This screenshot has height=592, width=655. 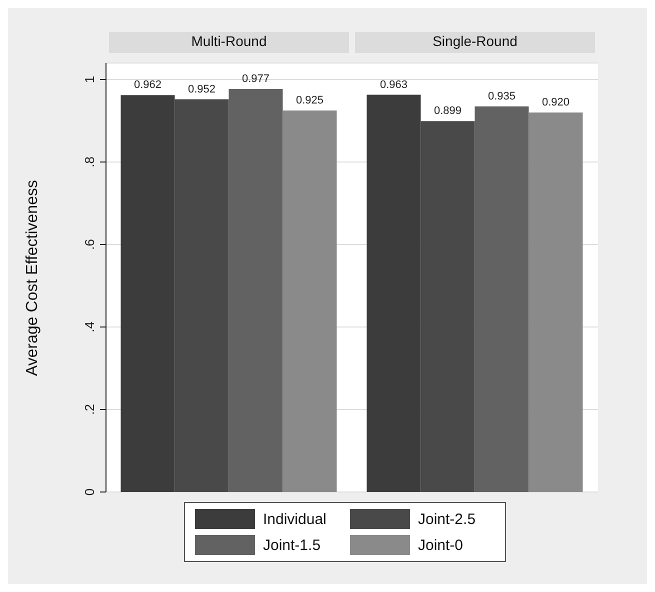 I want to click on legend-label: Individual, so click(x=294, y=519).